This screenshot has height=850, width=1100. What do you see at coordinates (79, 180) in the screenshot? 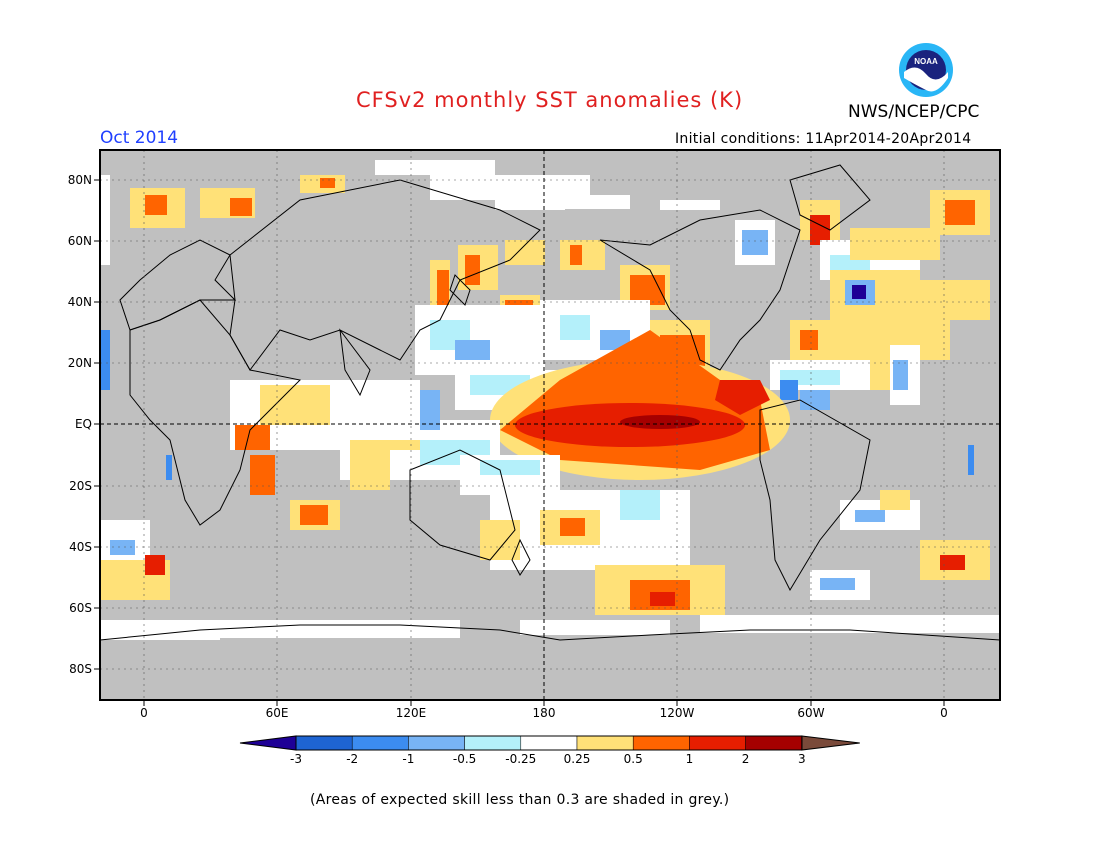
I see `lat-label-80n: 80N` at bounding box center [79, 180].